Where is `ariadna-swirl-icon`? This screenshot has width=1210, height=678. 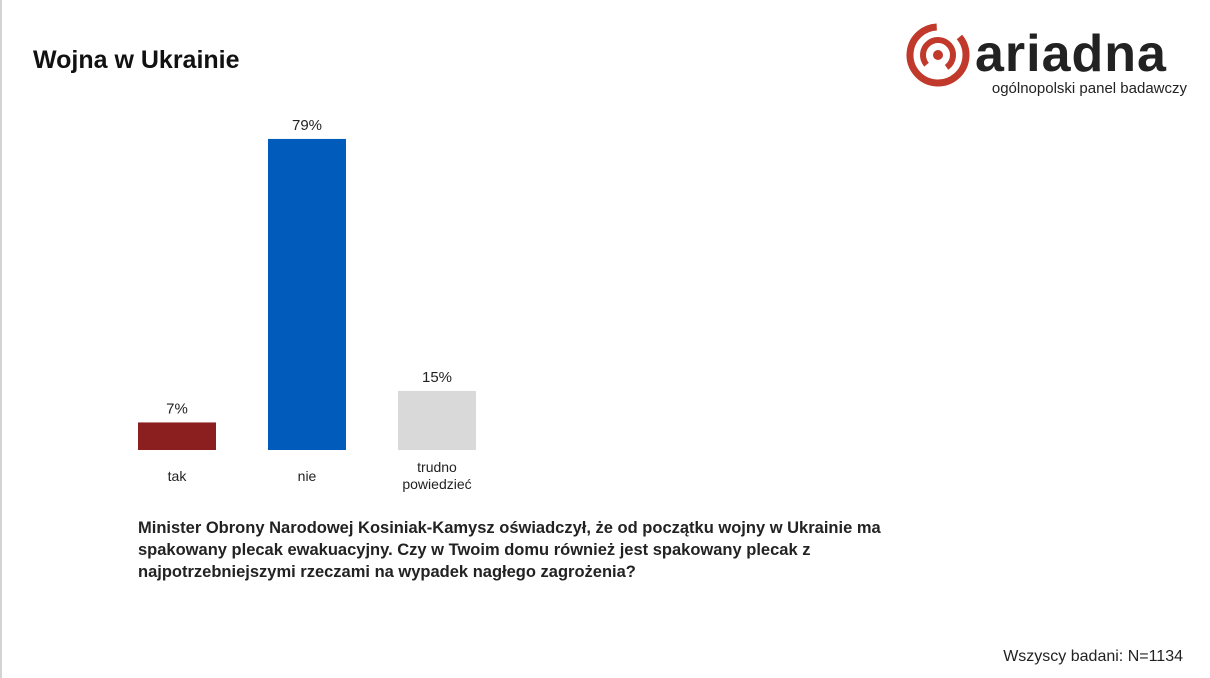
ariadna-swirl-icon is located at coordinates (938, 55).